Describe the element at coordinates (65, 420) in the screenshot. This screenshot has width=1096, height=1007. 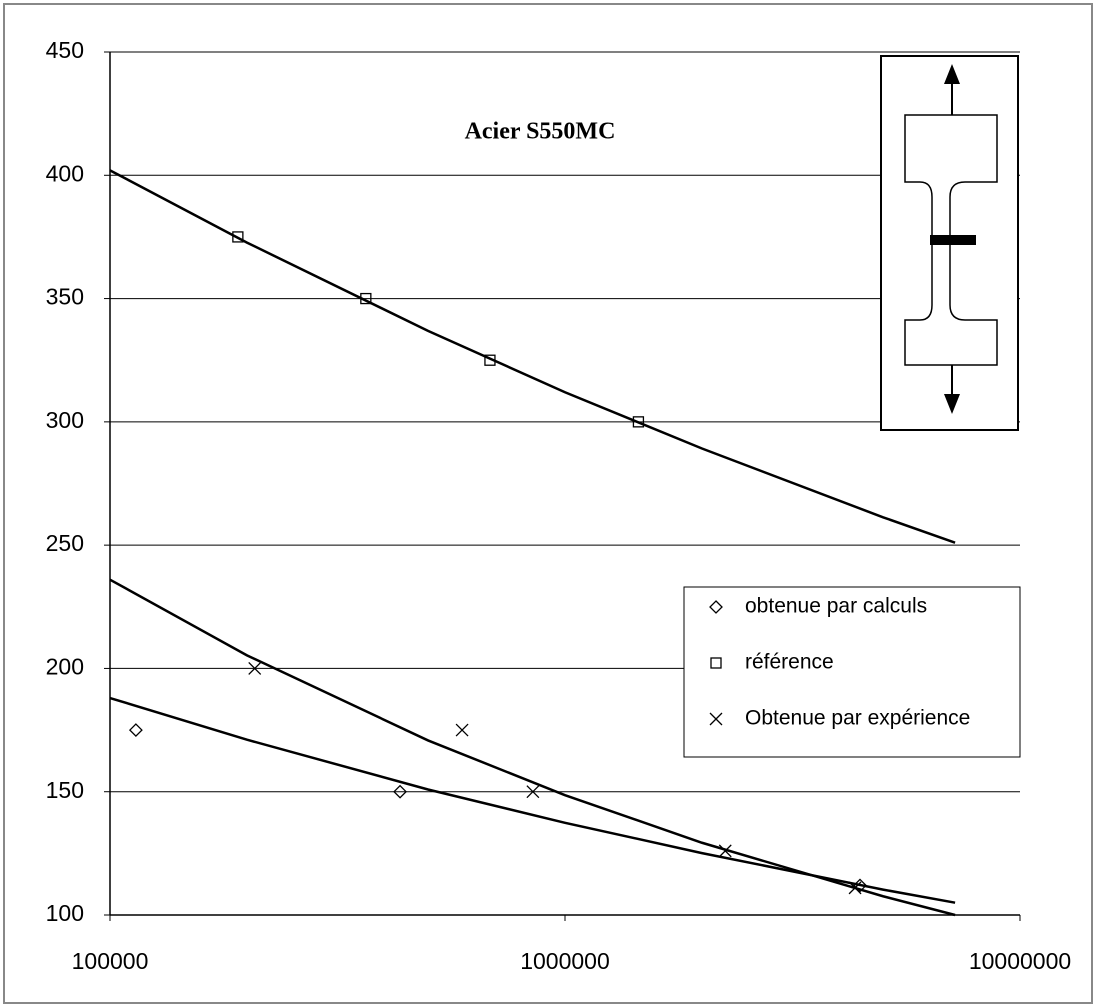
I see `y-tick-label: 300` at that location.